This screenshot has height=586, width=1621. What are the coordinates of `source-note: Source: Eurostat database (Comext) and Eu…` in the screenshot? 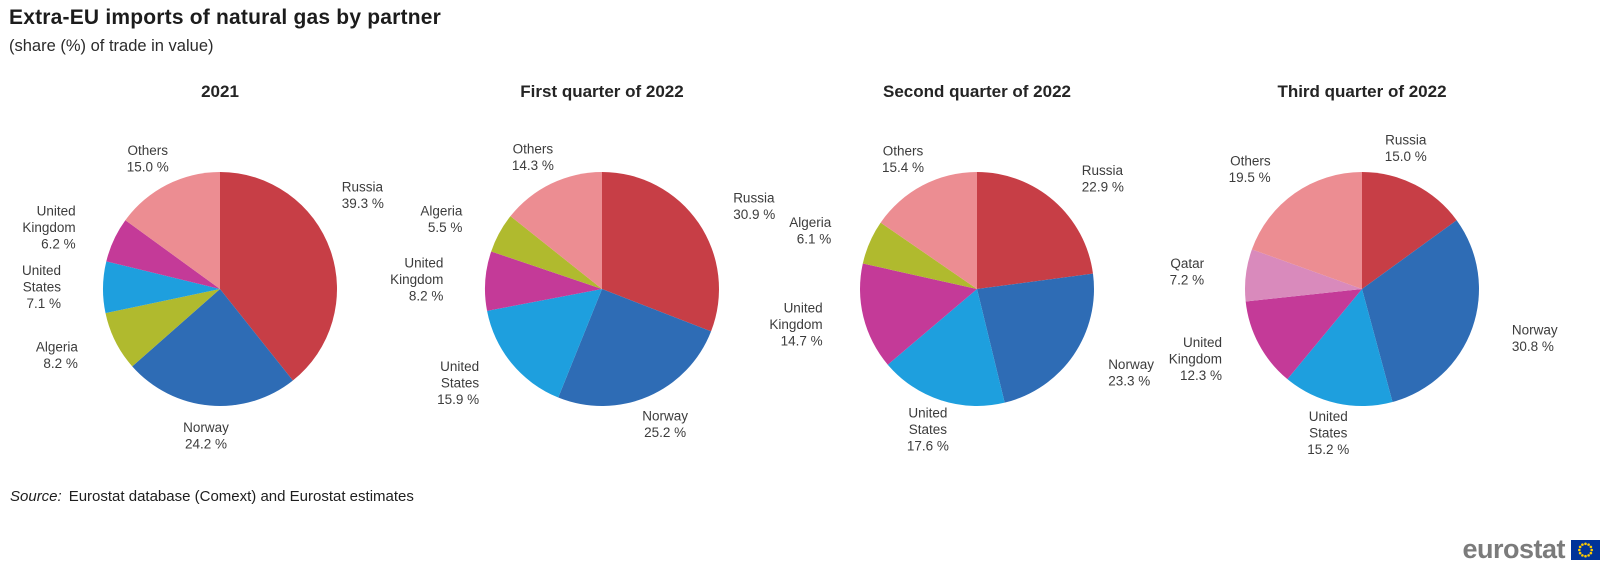 It's located at (212, 496).